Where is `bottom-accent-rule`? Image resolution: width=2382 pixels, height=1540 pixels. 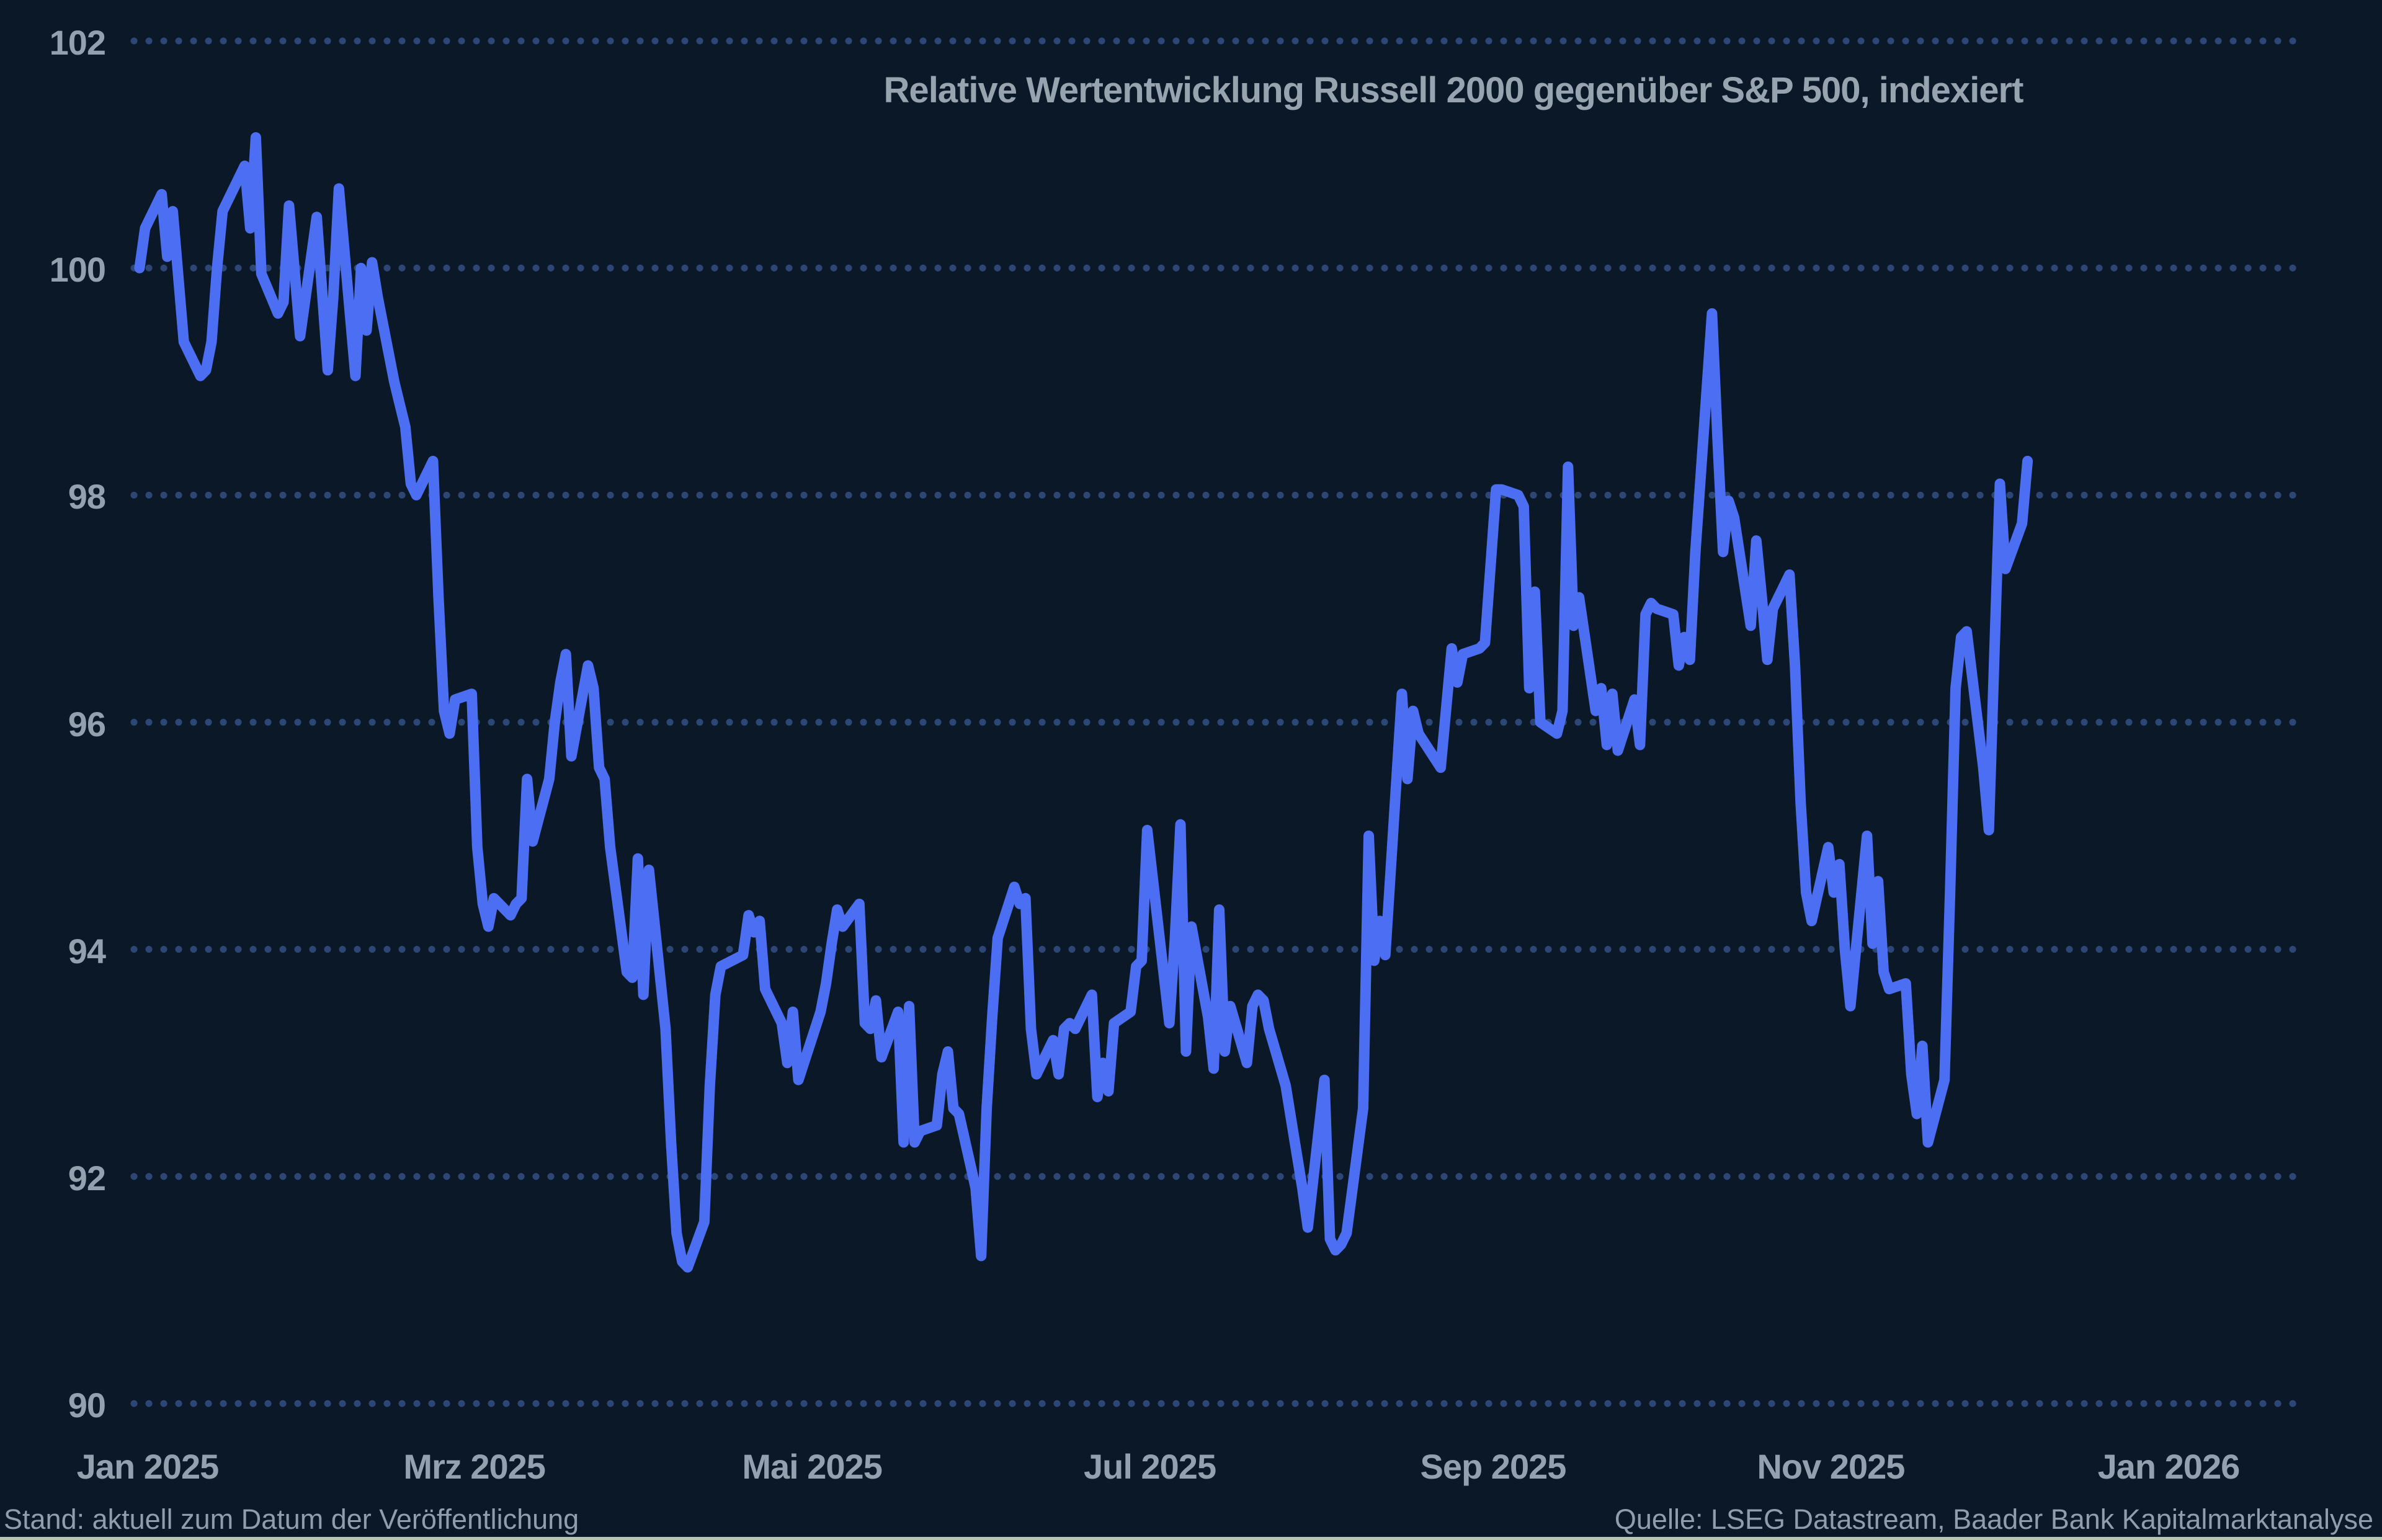 bottom-accent-rule is located at coordinates (1191, 1539).